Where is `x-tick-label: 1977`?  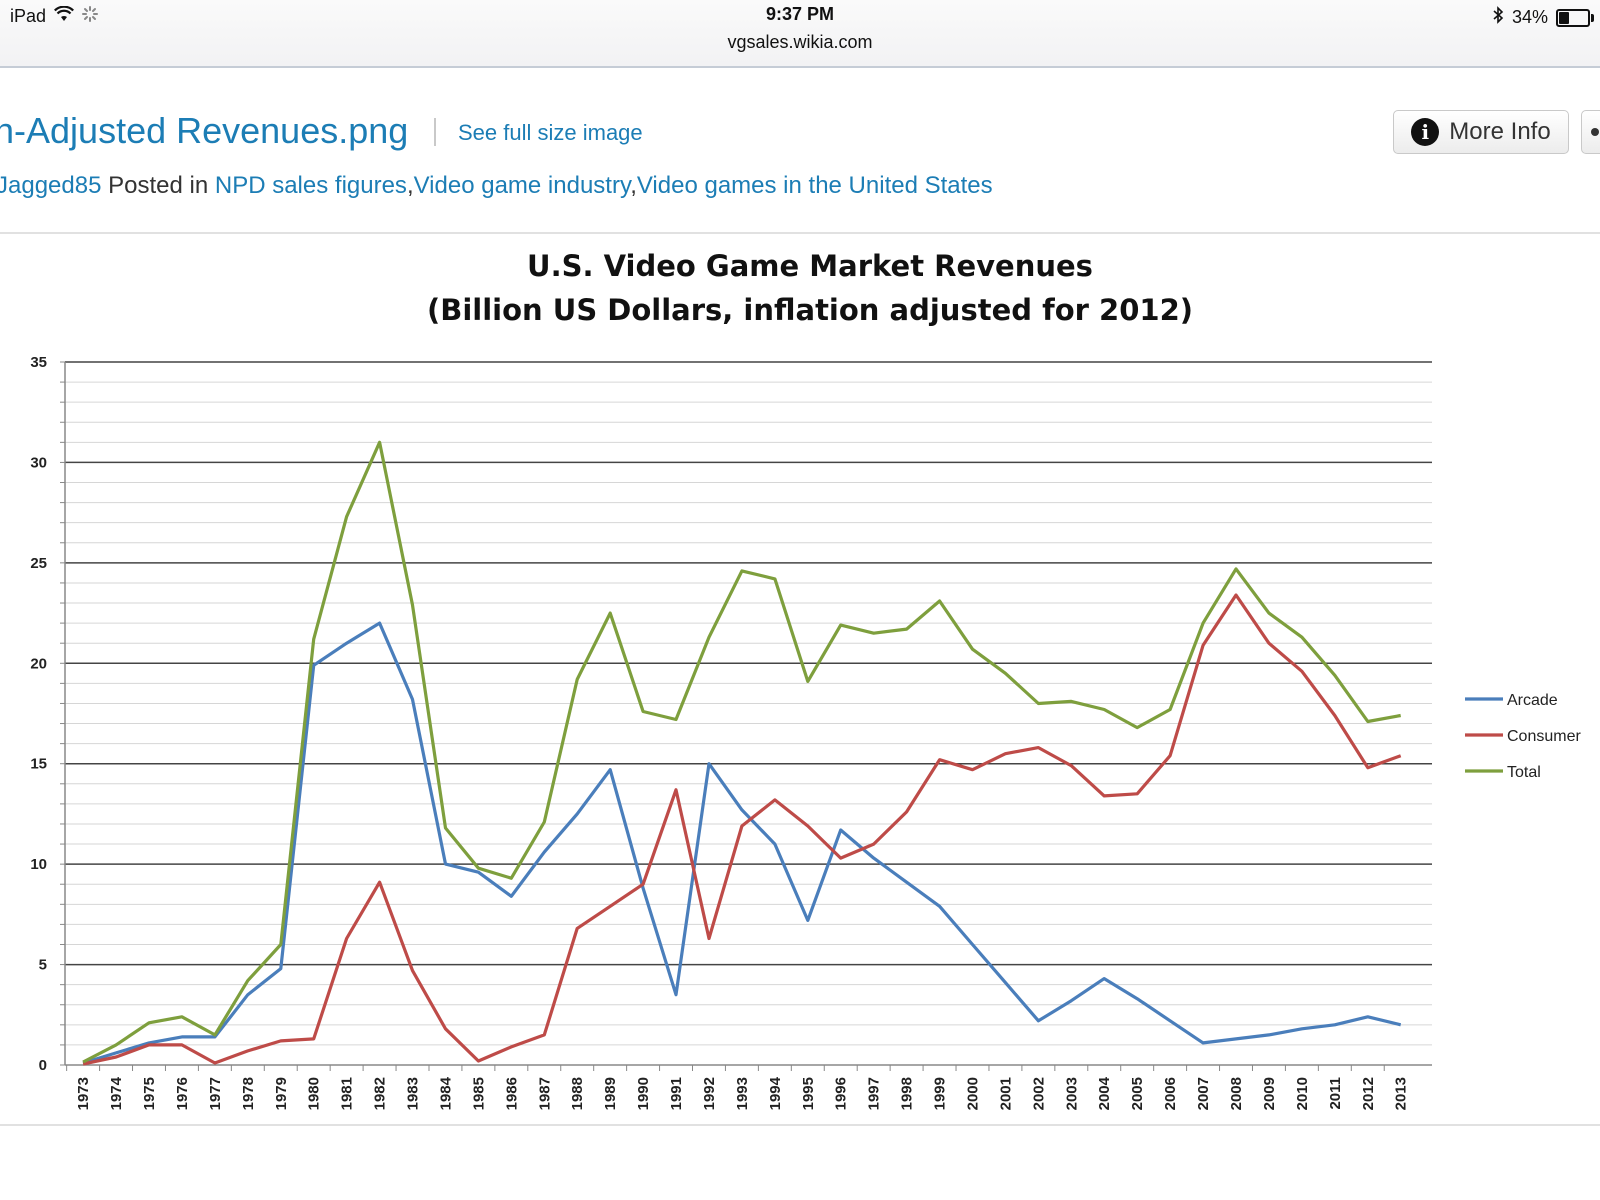 x-tick-label: 1977 is located at coordinates (215, 1093).